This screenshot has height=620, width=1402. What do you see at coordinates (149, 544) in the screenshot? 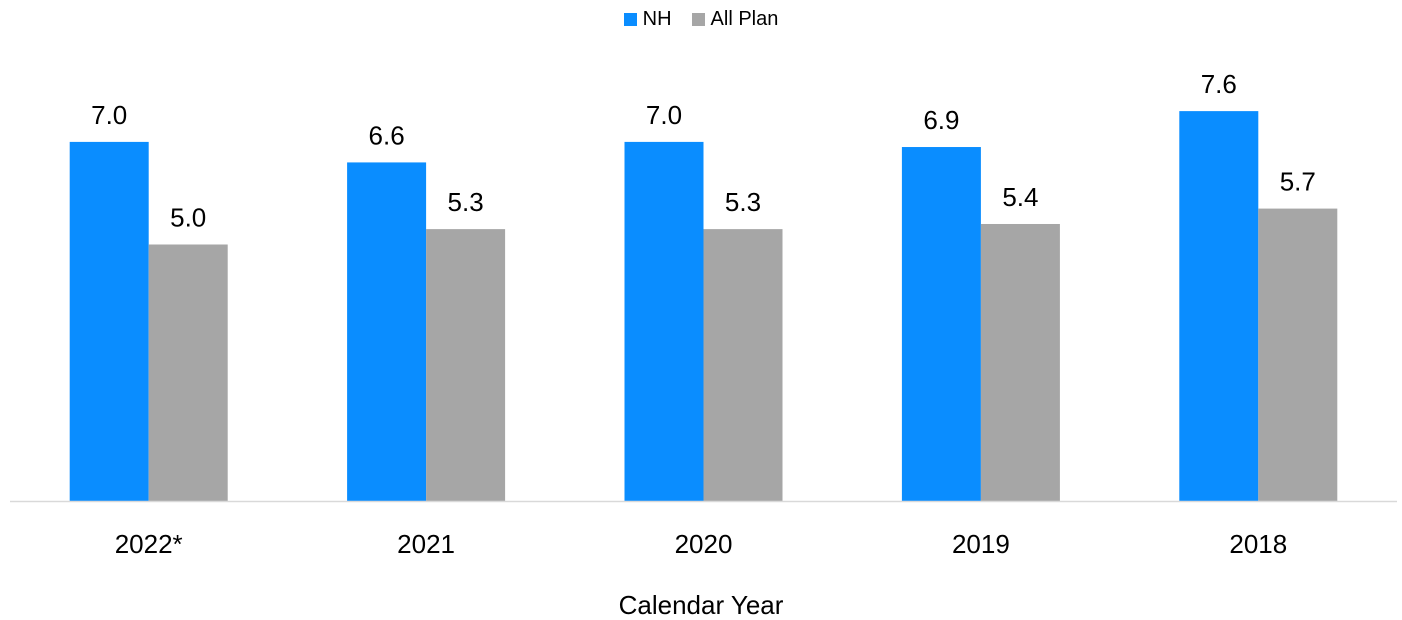
I see `x-tick-label-2022: 2022*` at bounding box center [149, 544].